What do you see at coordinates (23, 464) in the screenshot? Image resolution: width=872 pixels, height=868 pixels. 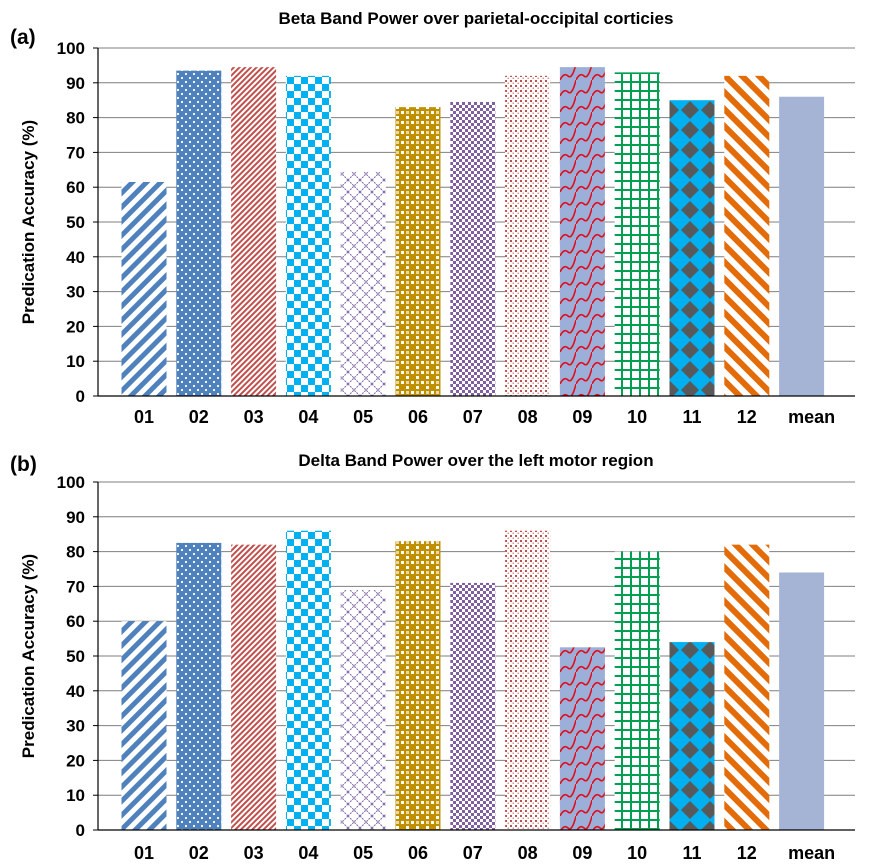 I see `panel-label: (b)` at bounding box center [23, 464].